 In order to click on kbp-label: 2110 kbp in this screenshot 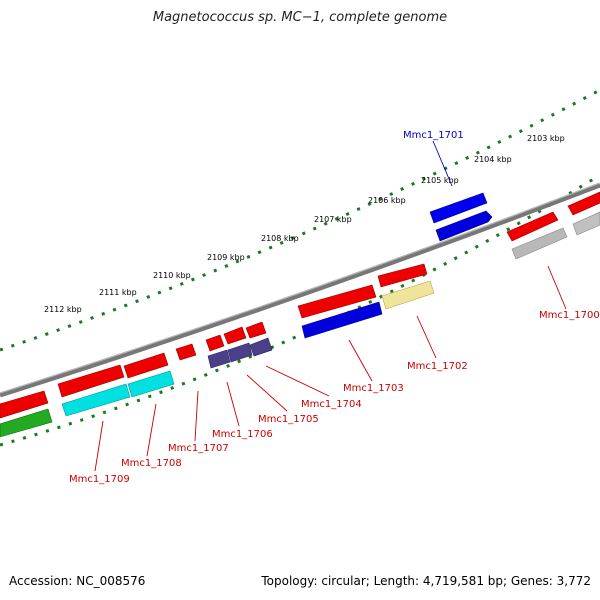, I will do `click(172, 275)`.